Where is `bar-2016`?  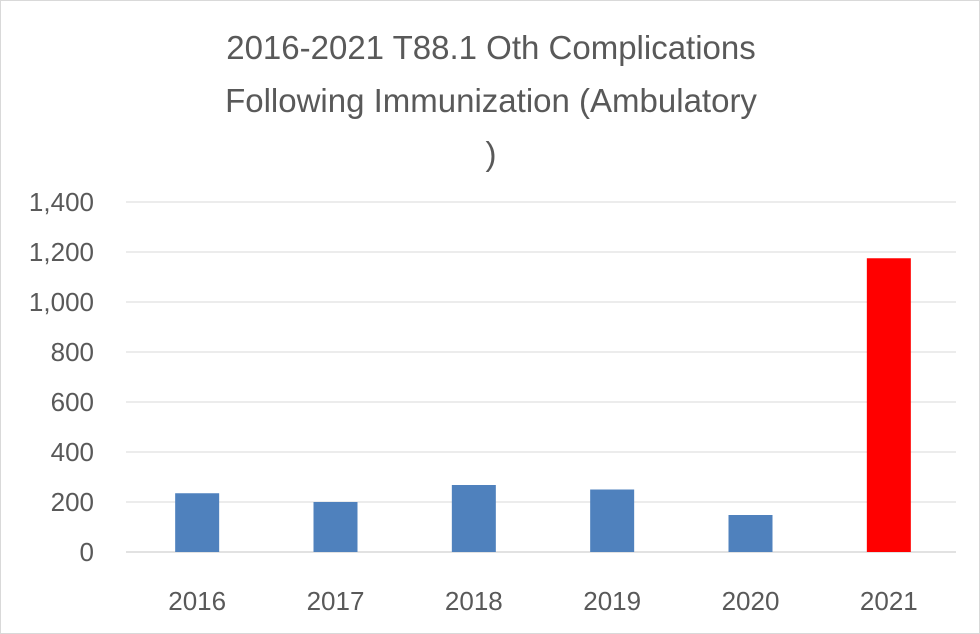 bar-2016 is located at coordinates (197, 522).